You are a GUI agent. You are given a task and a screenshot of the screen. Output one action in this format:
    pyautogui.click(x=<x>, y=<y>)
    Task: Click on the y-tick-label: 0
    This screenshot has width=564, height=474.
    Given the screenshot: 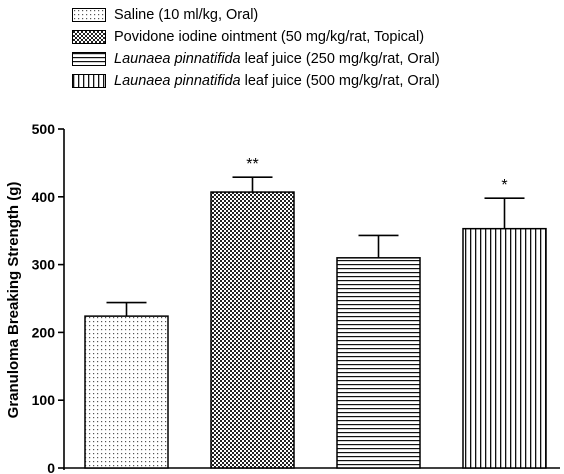 What is the action you would take?
    pyautogui.click(x=51, y=467)
    